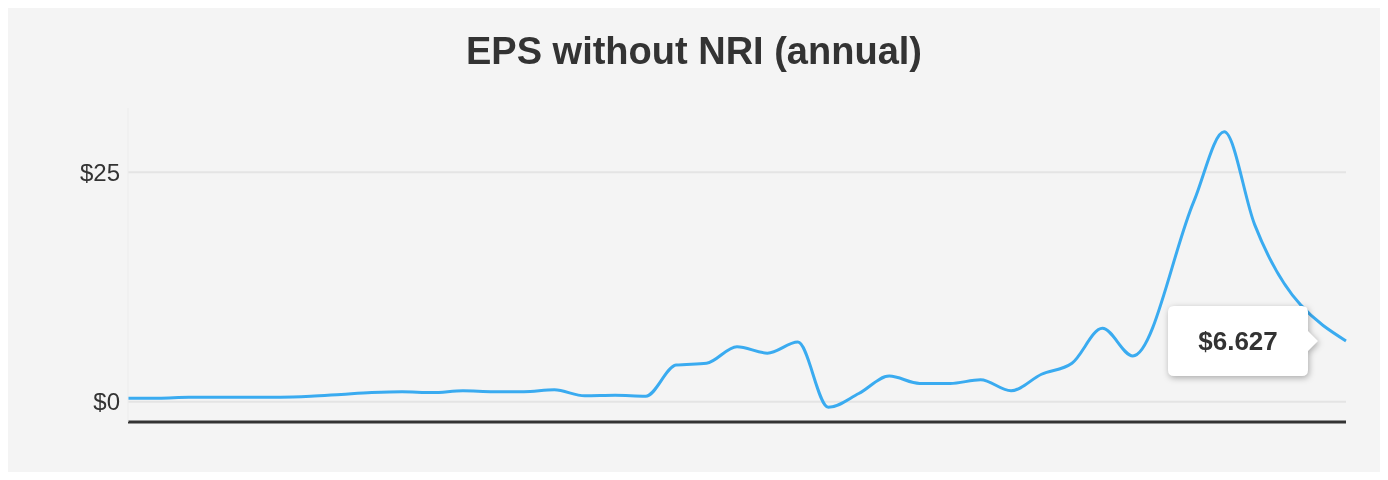 This screenshot has width=1388, height=480. Describe the element at coordinates (106, 402) in the screenshot. I see `y-tick-label: $0` at that location.